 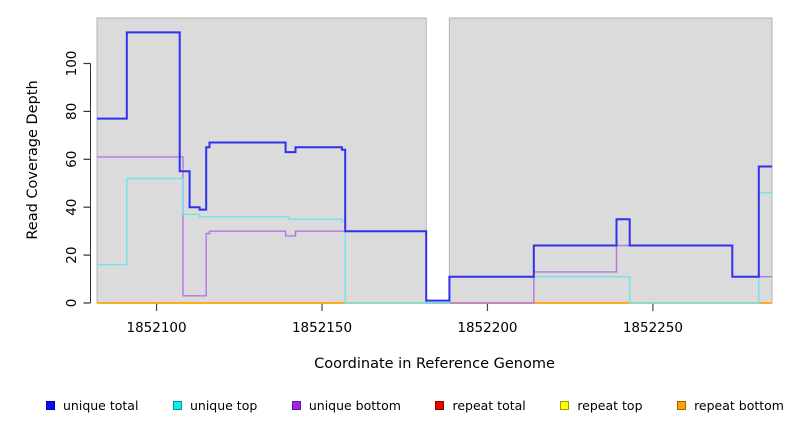 I want to click on y-tick-label: 60, so click(x=72, y=159).